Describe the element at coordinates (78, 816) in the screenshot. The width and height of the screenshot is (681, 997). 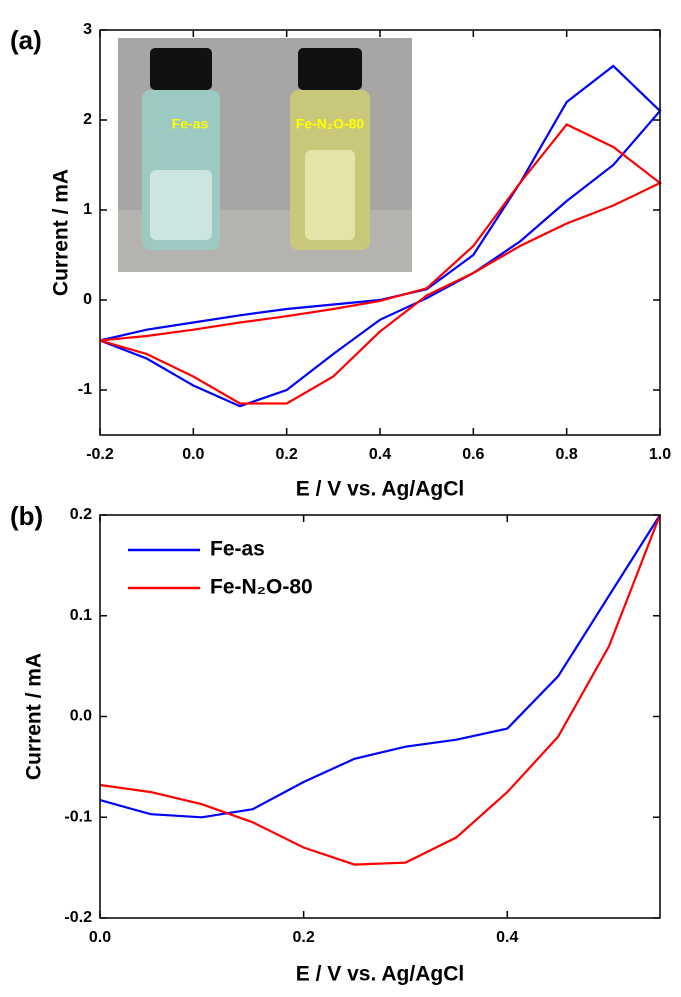
I see `y-tick-label: -0.1` at that location.